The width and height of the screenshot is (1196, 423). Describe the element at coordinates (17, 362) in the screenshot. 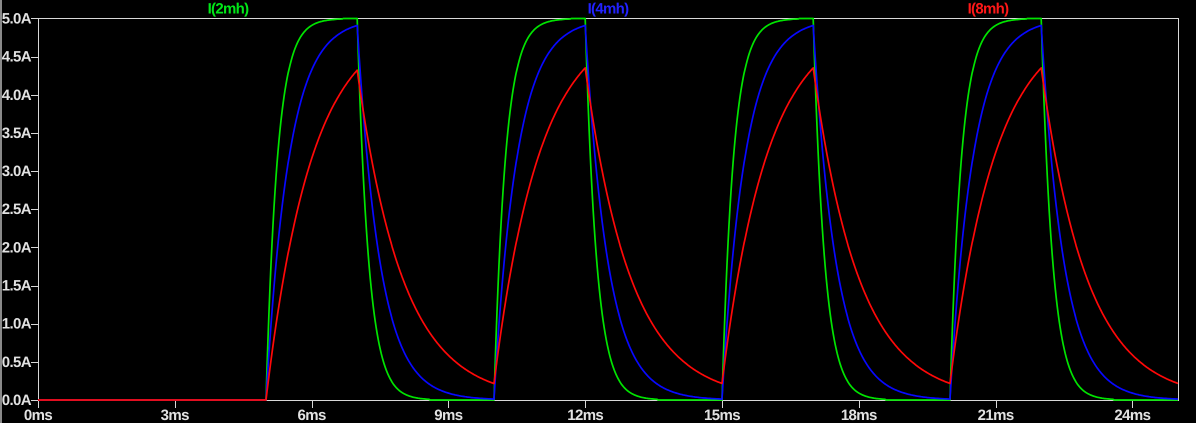

I see `svg-text: 0.5A` at that location.